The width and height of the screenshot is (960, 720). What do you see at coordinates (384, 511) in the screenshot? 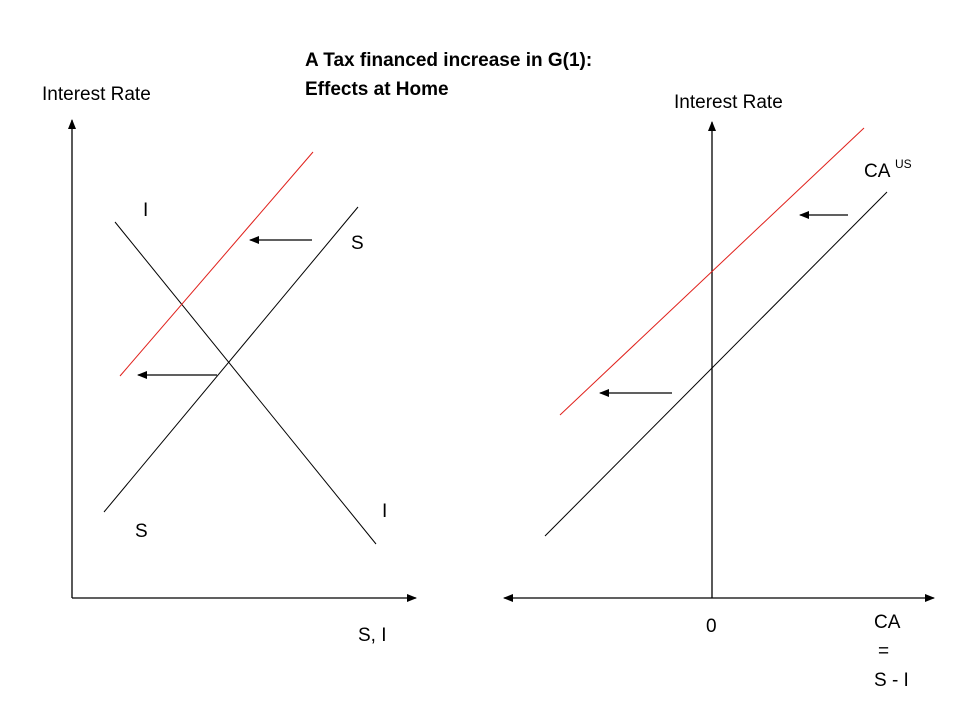
I see `investment-label-bottom: I` at bounding box center [384, 511].